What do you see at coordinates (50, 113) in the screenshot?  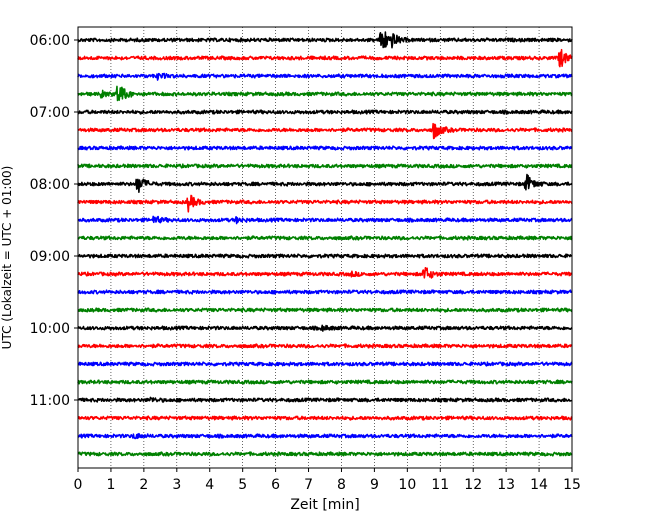 I see `y-tick-label-07:00: 07:00` at bounding box center [50, 113].